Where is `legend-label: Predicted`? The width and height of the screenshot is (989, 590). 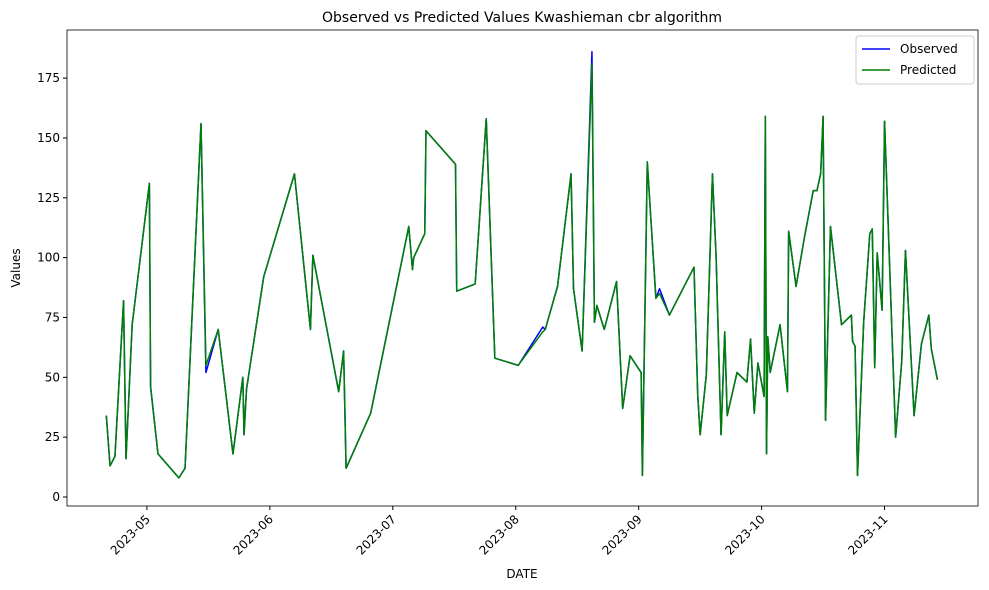 legend-label: Predicted is located at coordinates (928, 70).